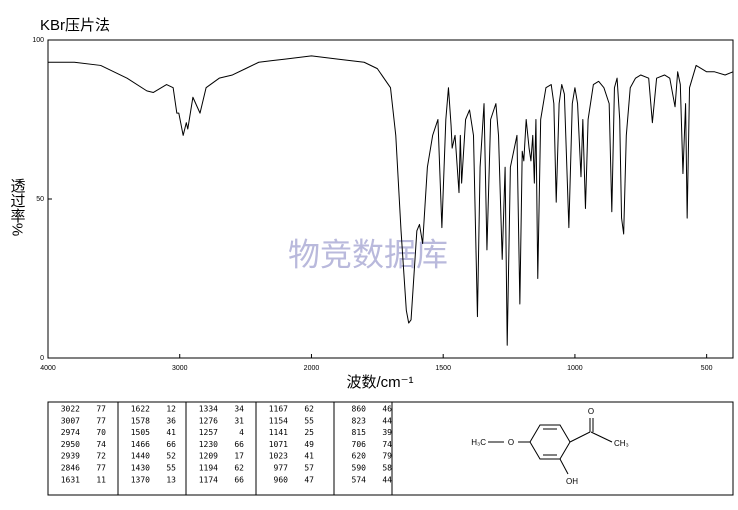  Describe the element at coordinates (171, 456) in the screenshot. I see `peak-transmittance: 52` at that location.